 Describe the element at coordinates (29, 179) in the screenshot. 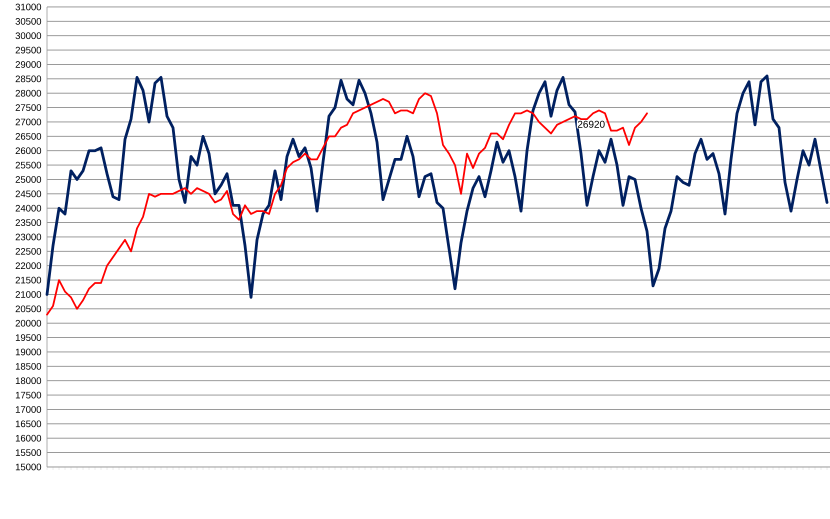

I see `y-tick-label: 25000` at that location.